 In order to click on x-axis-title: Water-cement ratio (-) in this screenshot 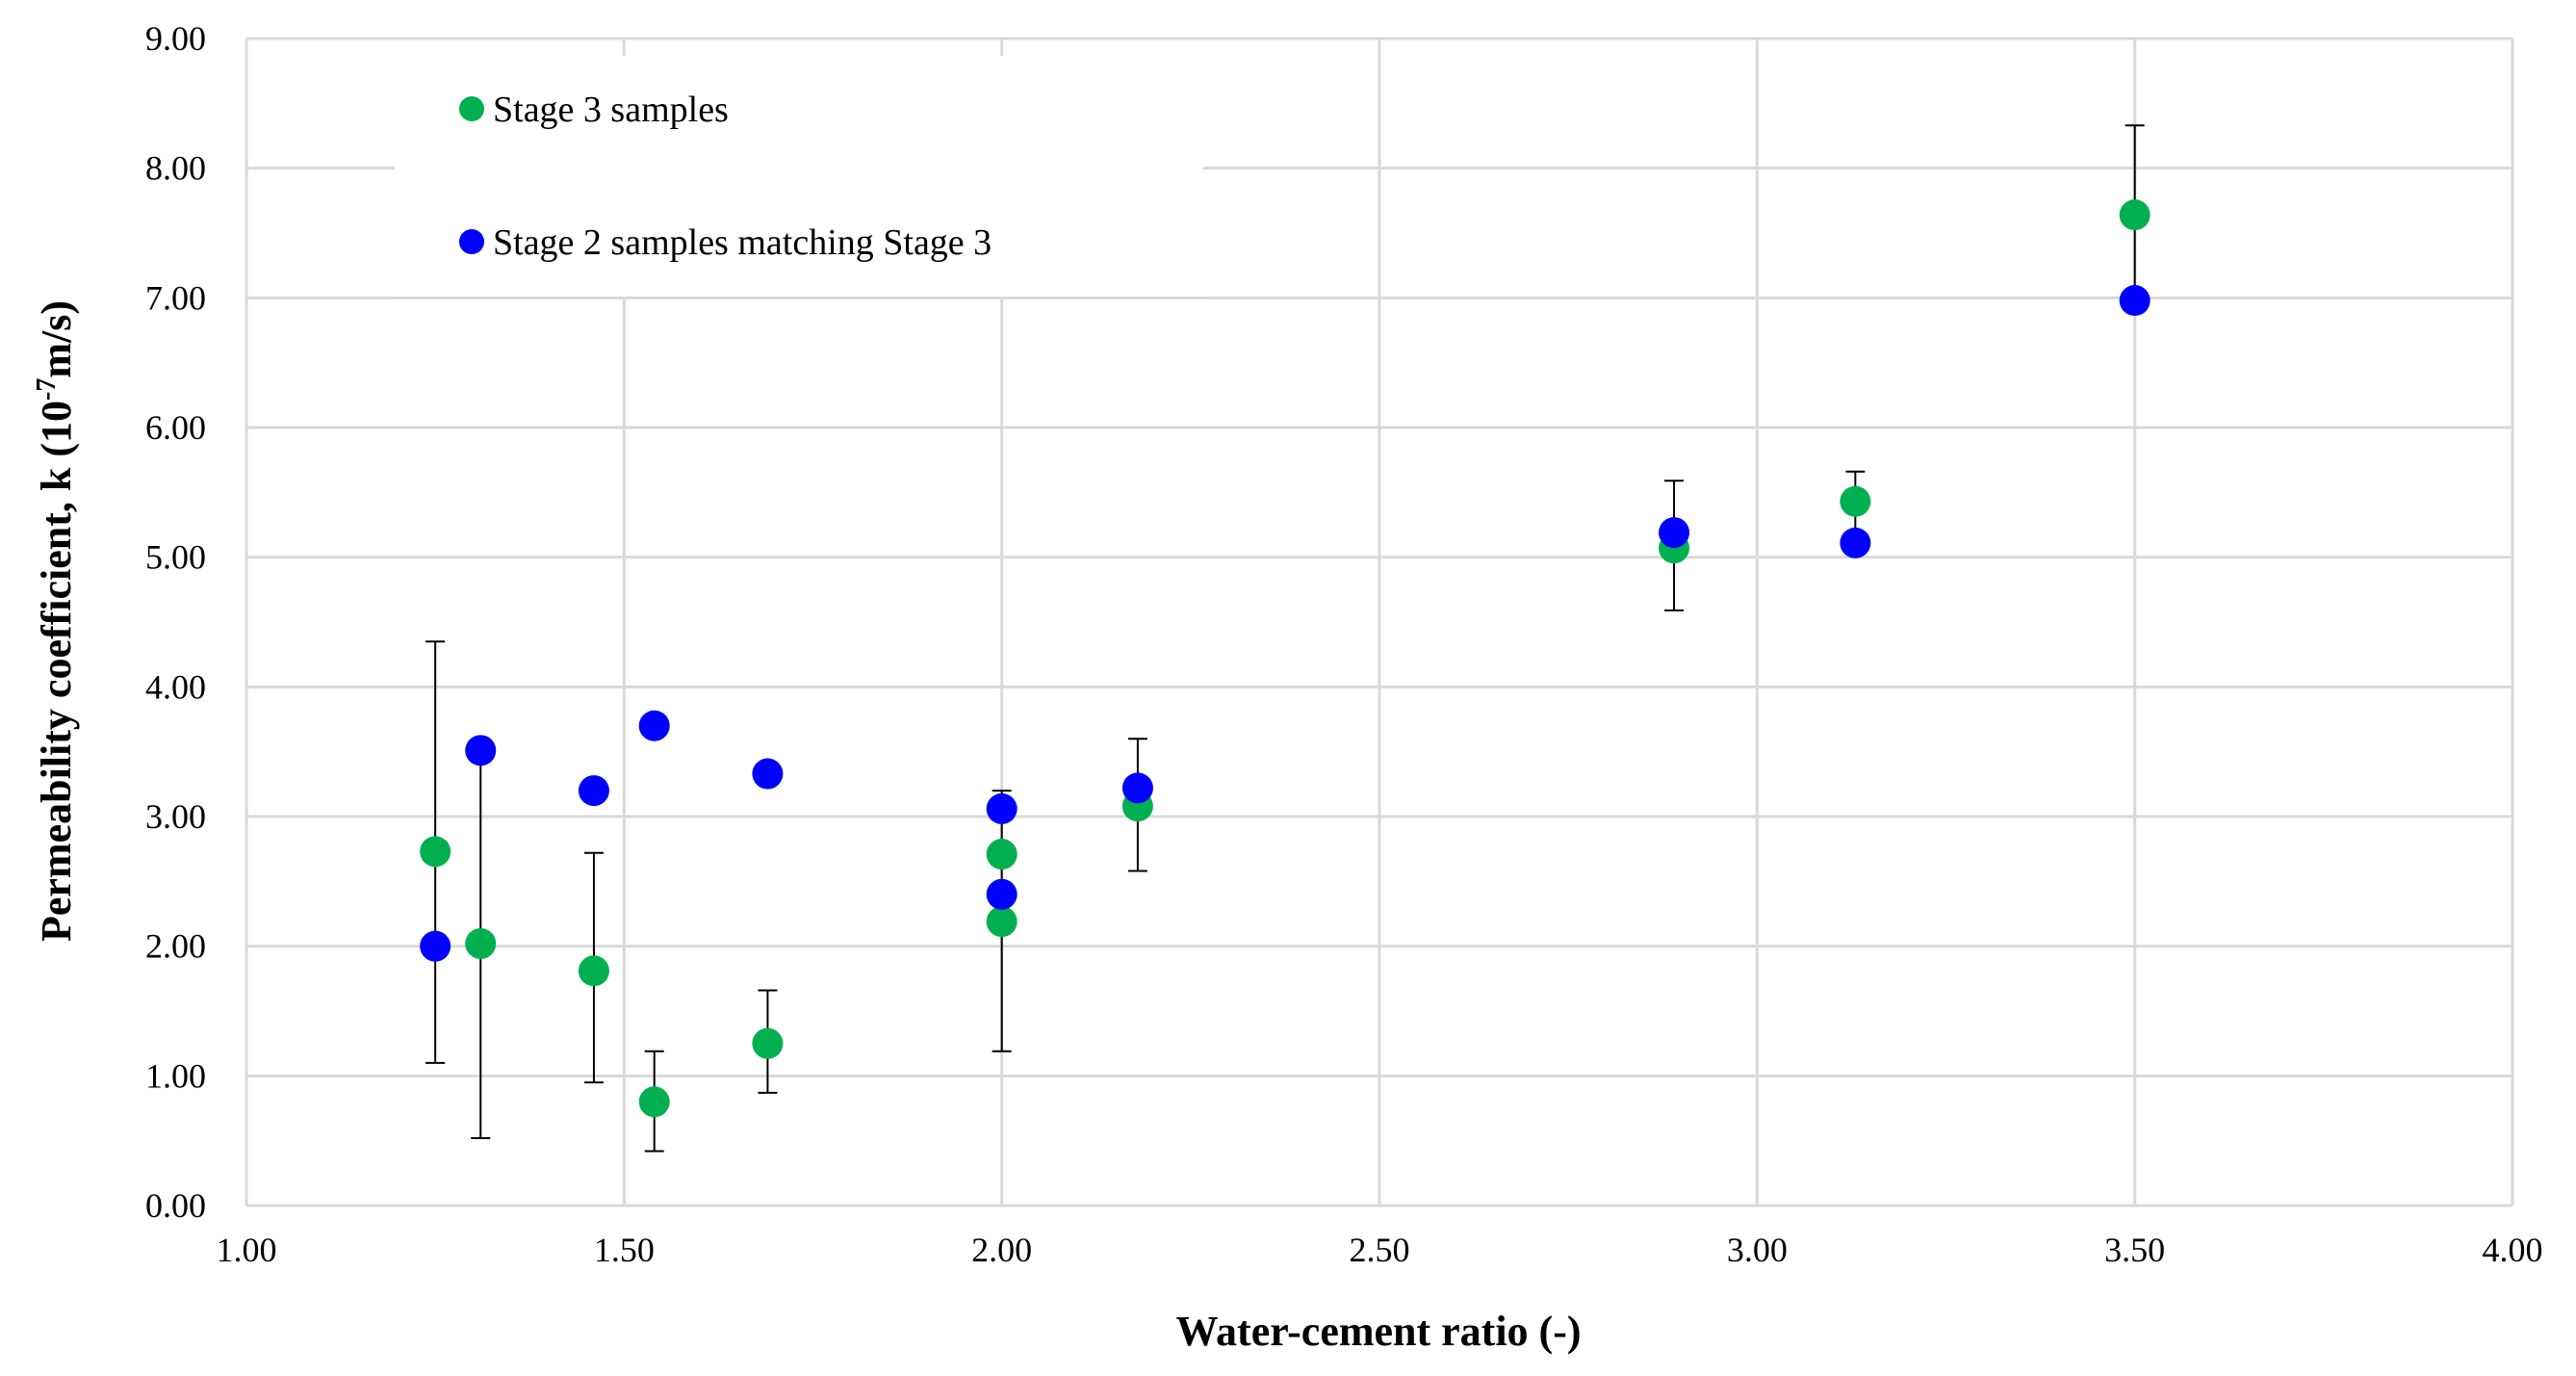, I will do `click(1378, 1331)`.